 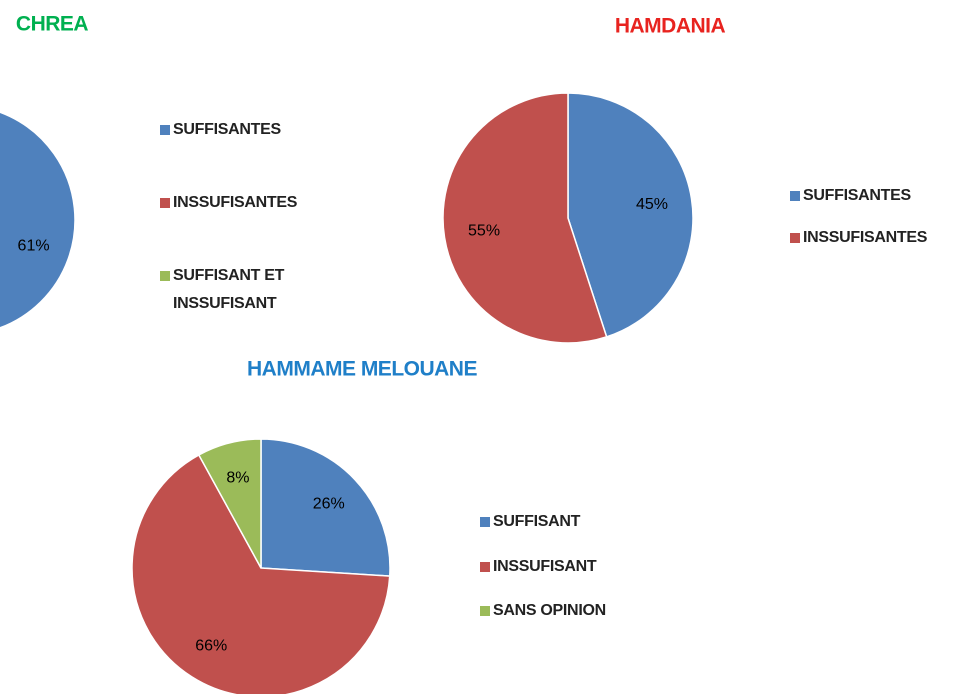 What do you see at coordinates (237, 477) in the screenshot?
I see `slice-label: 8%` at bounding box center [237, 477].